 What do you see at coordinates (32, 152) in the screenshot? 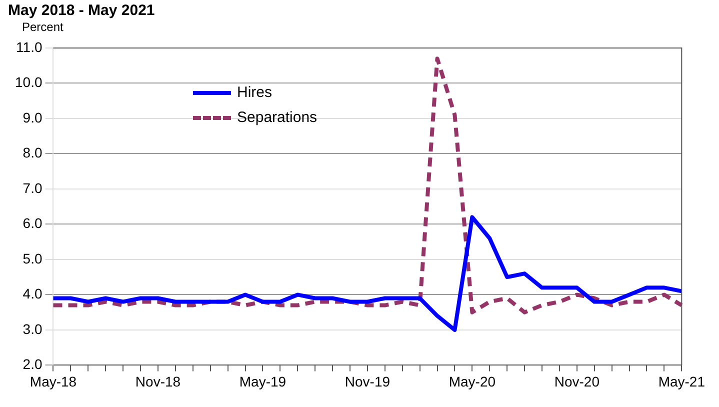
I see `y-tick-label: 8.0` at bounding box center [32, 152].